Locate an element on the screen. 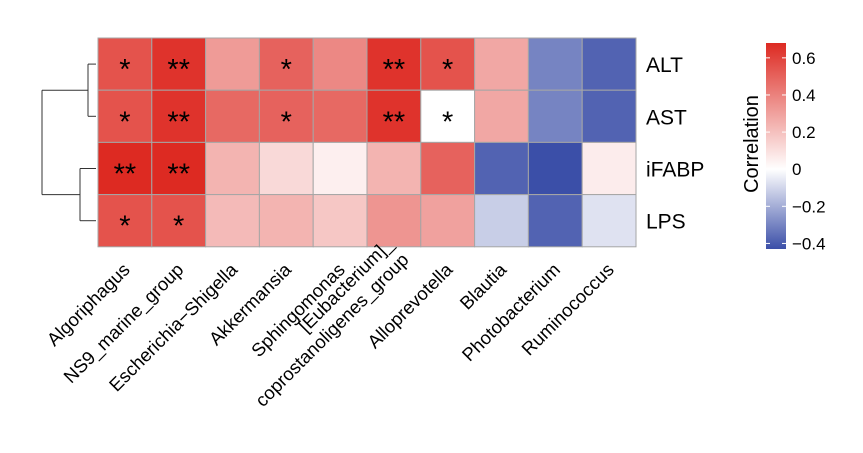  colorbar-tick-label: 0.4 is located at coordinates (804, 95).